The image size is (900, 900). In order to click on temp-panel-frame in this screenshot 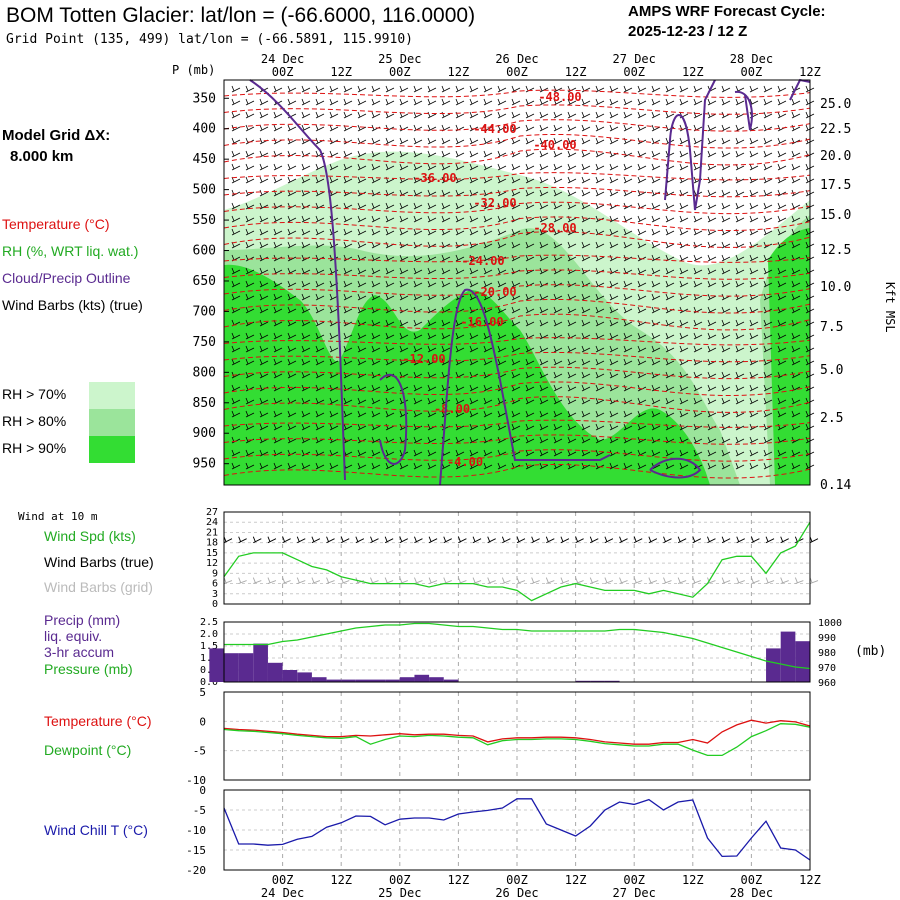, I will do `click(517, 736)`.